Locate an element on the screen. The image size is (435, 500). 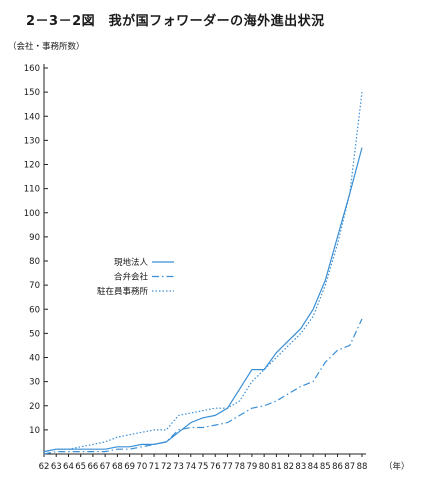
x-tick-label: 72 is located at coordinates (166, 467).